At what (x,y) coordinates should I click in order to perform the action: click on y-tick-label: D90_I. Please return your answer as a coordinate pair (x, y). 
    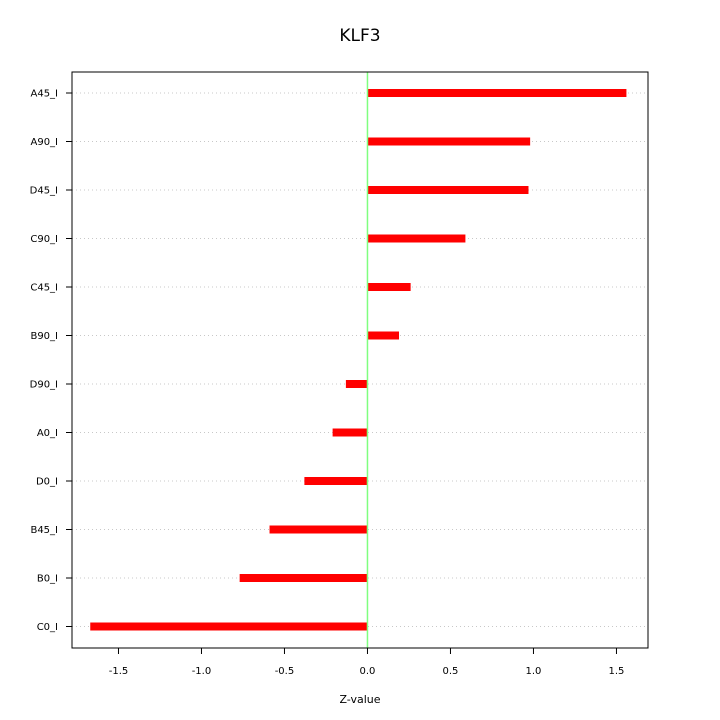
    Looking at the image, I should click on (44, 385).